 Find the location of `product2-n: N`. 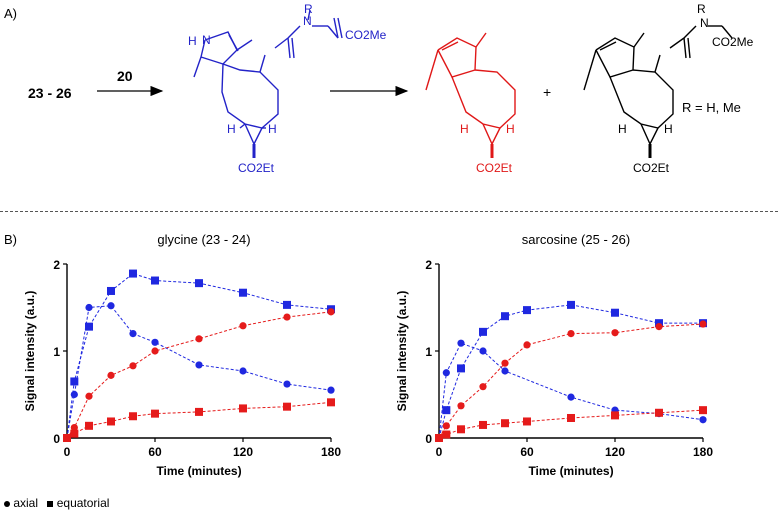

product2-n: N is located at coordinates (704, 23).